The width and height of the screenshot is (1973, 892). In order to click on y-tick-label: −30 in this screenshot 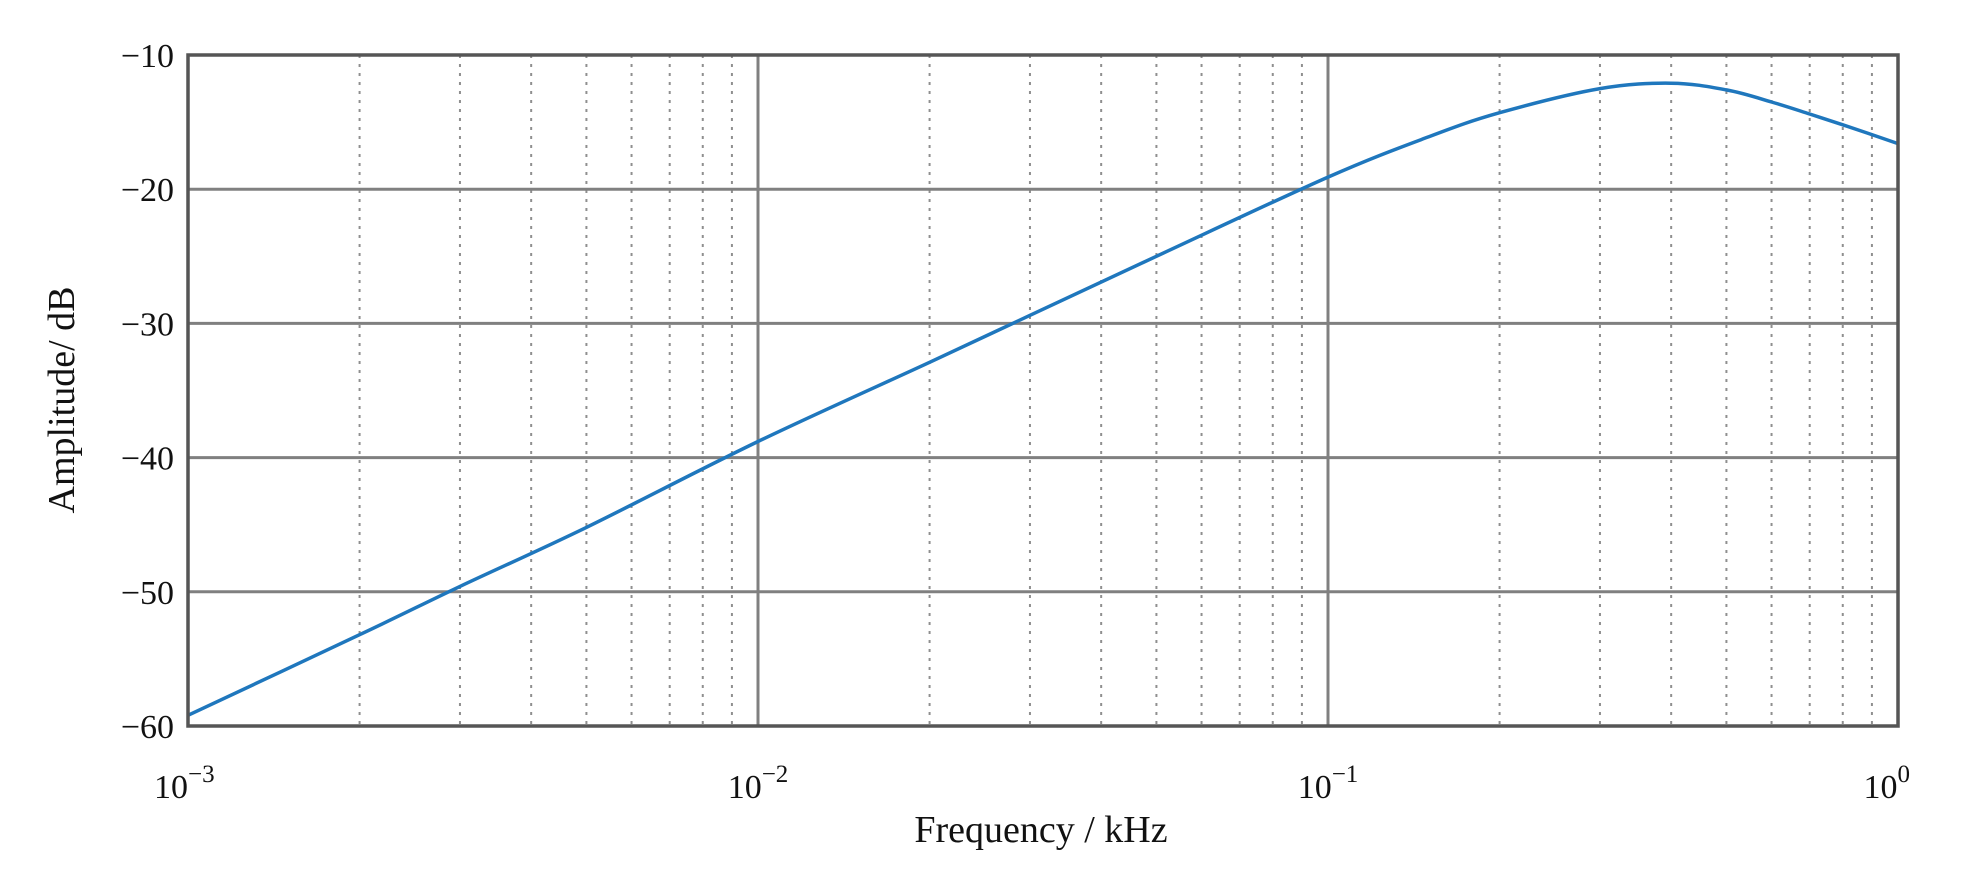, I will do `click(147, 324)`.